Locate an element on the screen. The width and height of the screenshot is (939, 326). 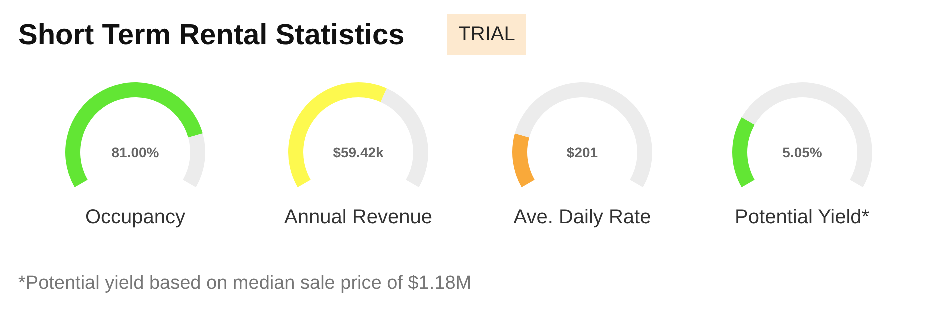
text: Annual Revenue is located at coordinates (358, 217).